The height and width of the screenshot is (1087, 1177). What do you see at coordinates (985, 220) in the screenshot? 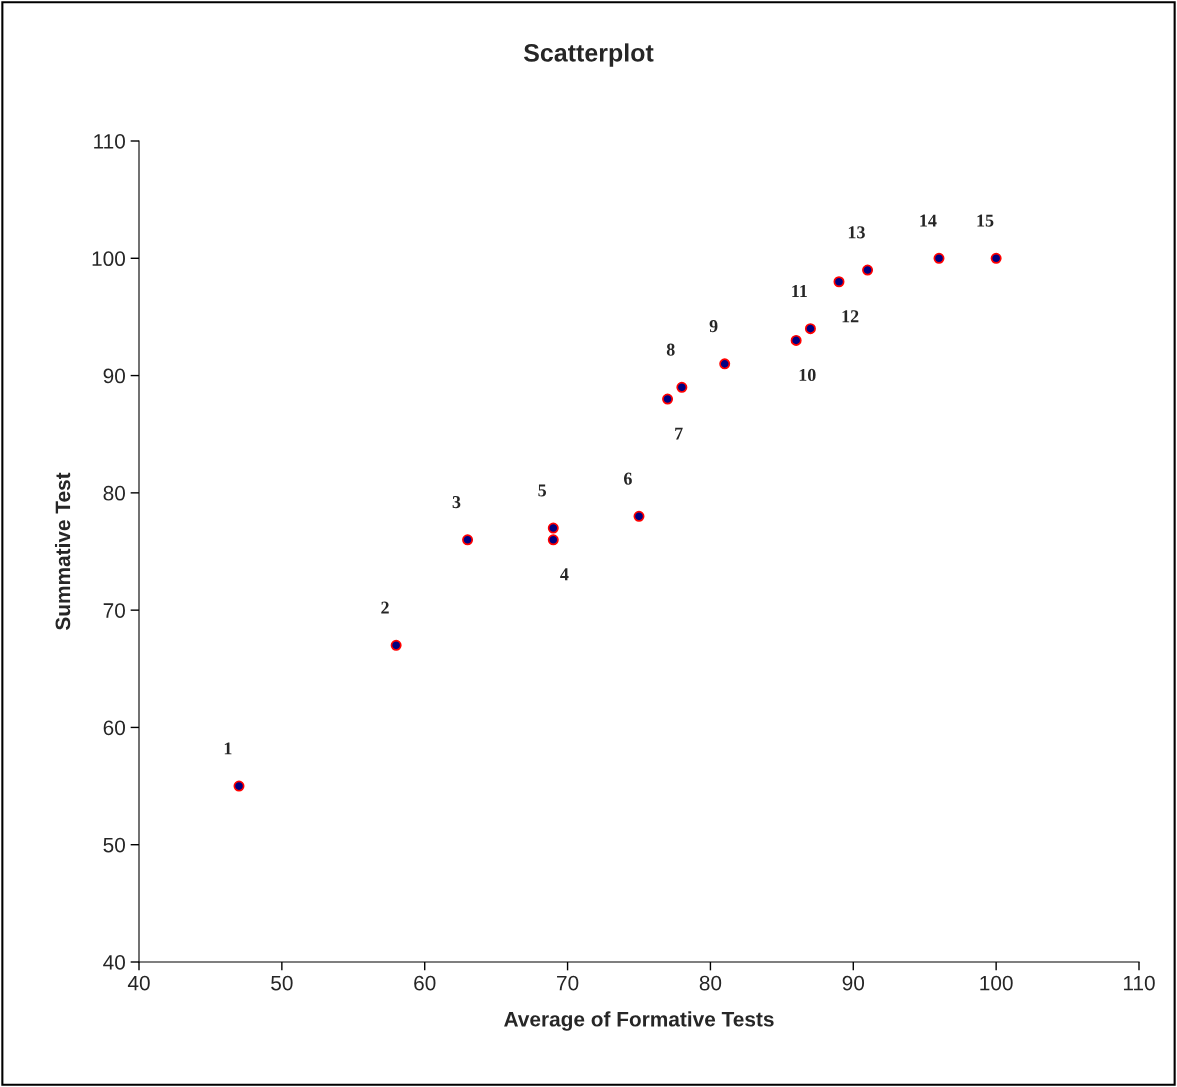
I see `annotation: 15` at bounding box center [985, 220].